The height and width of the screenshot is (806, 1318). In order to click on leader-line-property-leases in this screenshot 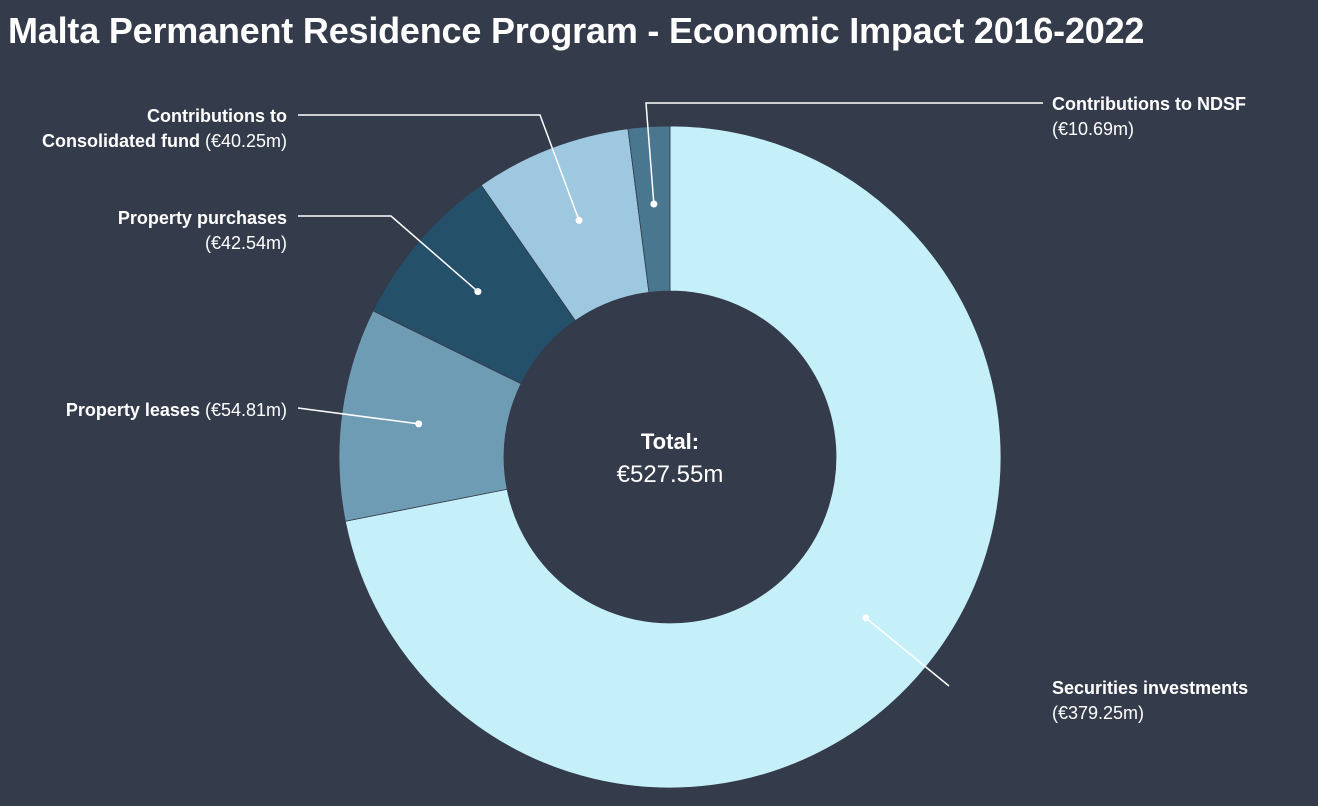, I will do `click(358, 416)`.